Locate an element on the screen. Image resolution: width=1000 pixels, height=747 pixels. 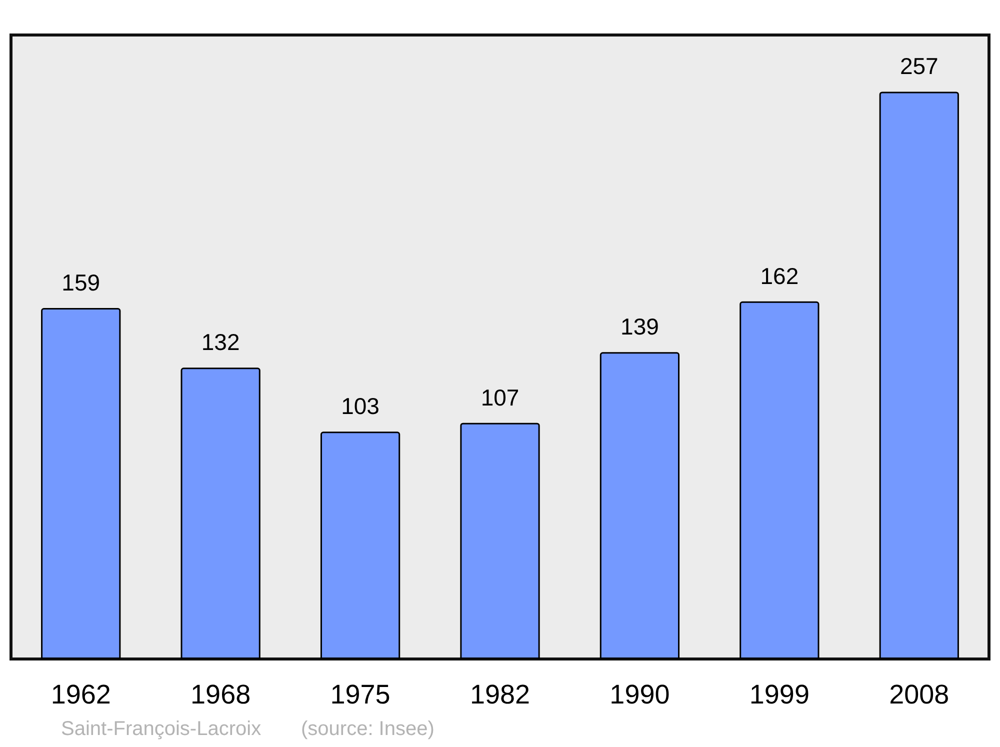
x-tick-label: 2008 is located at coordinates (919, 695).